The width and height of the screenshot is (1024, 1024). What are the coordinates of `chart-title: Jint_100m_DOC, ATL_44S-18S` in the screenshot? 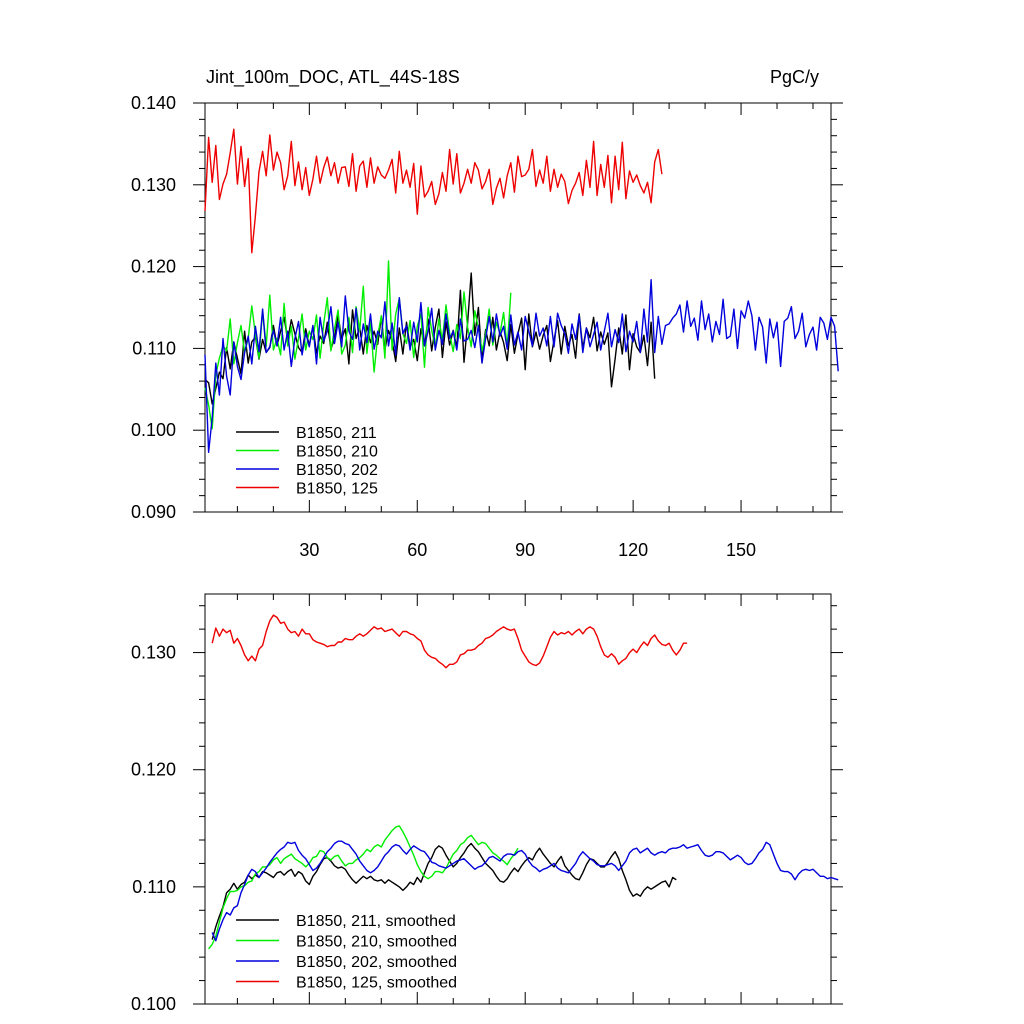 It's located at (333, 77).